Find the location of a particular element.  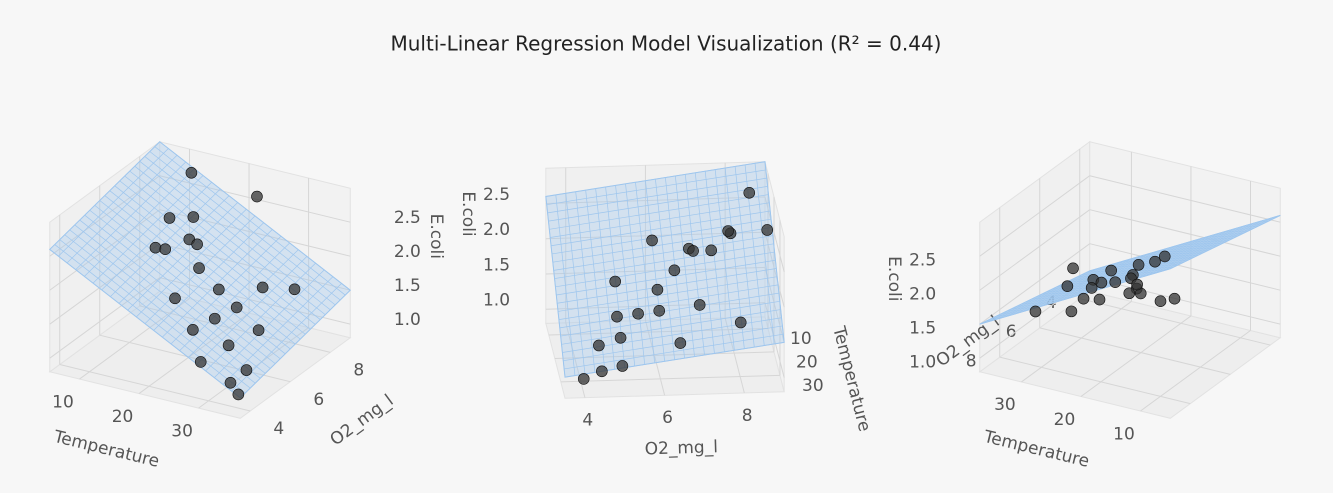

x-tick-label: 30 is located at coordinates (182, 431).